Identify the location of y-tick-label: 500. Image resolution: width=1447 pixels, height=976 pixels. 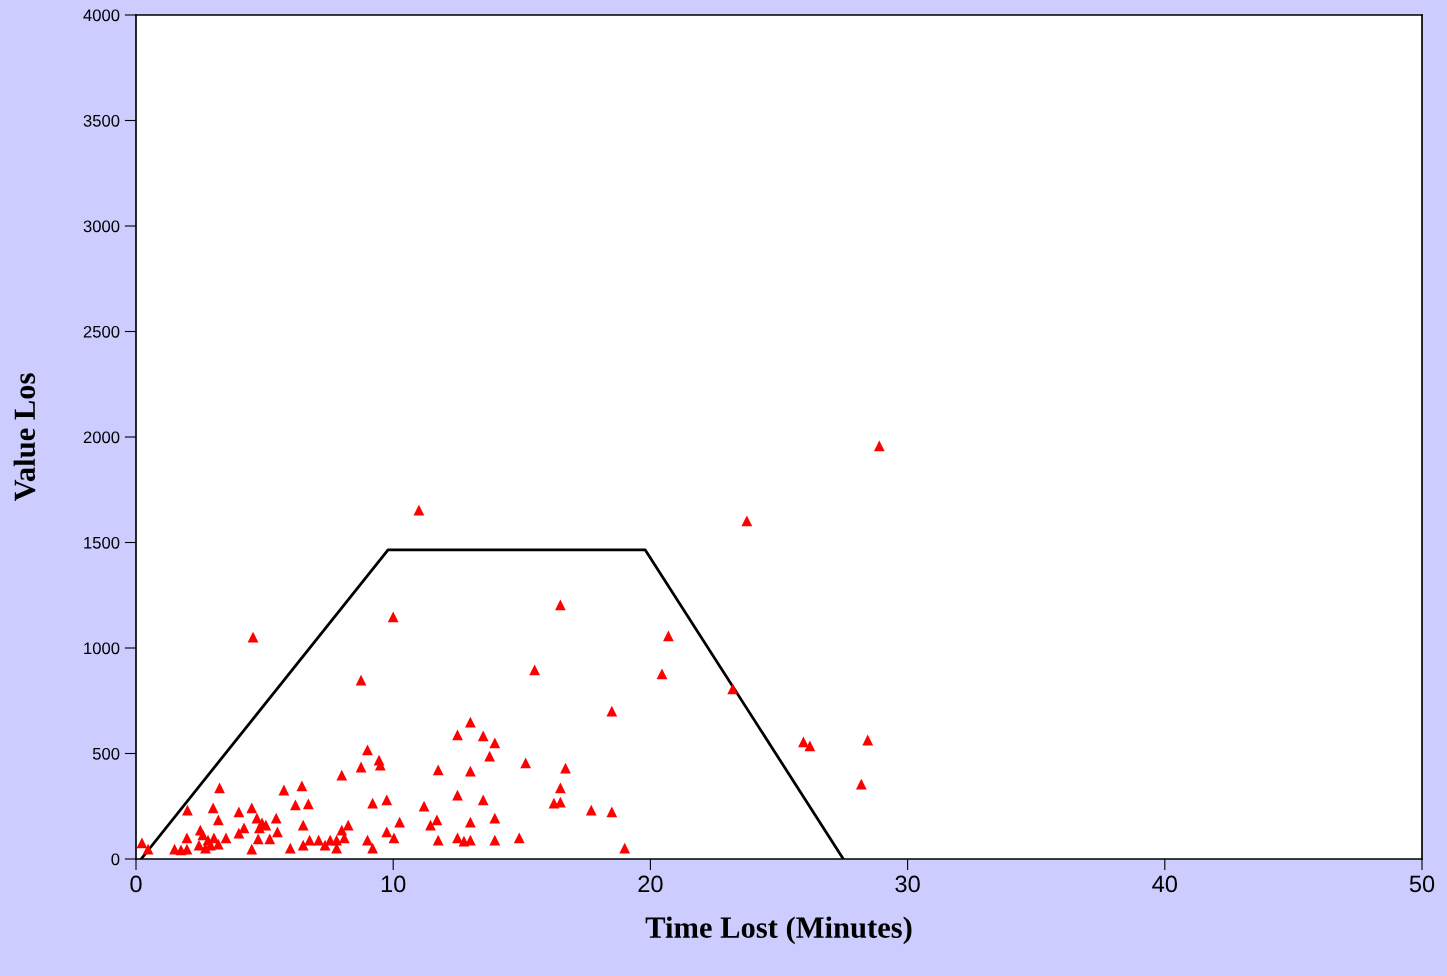
(106, 753).